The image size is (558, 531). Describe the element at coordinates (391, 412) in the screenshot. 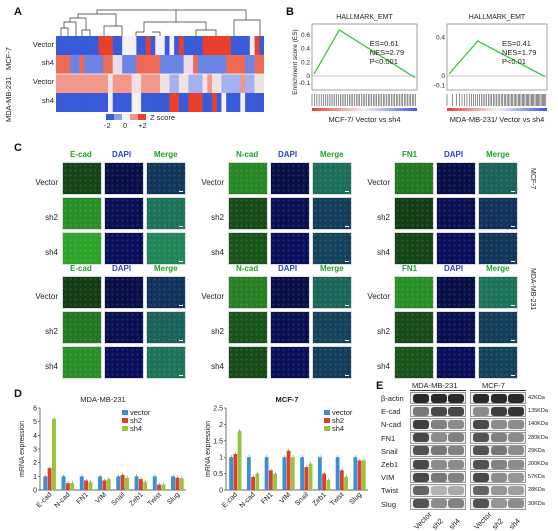

I see `western-protein-label: E-cad` at that location.